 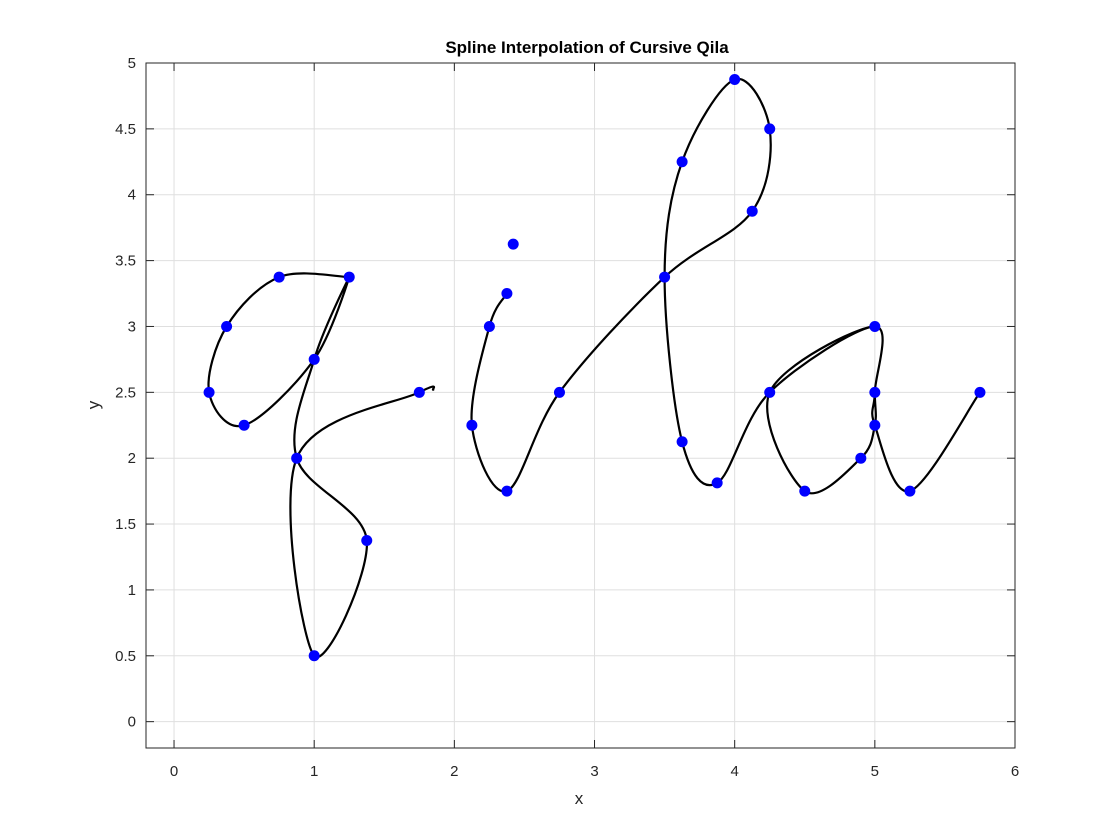 I want to click on x-axis-label: x, so click(x=579, y=798).